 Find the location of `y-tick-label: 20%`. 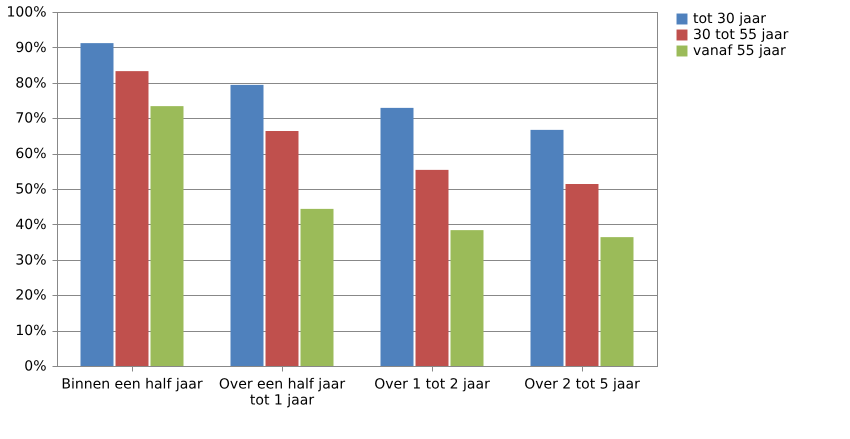

y-tick-label: 20% is located at coordinates (30, 296).